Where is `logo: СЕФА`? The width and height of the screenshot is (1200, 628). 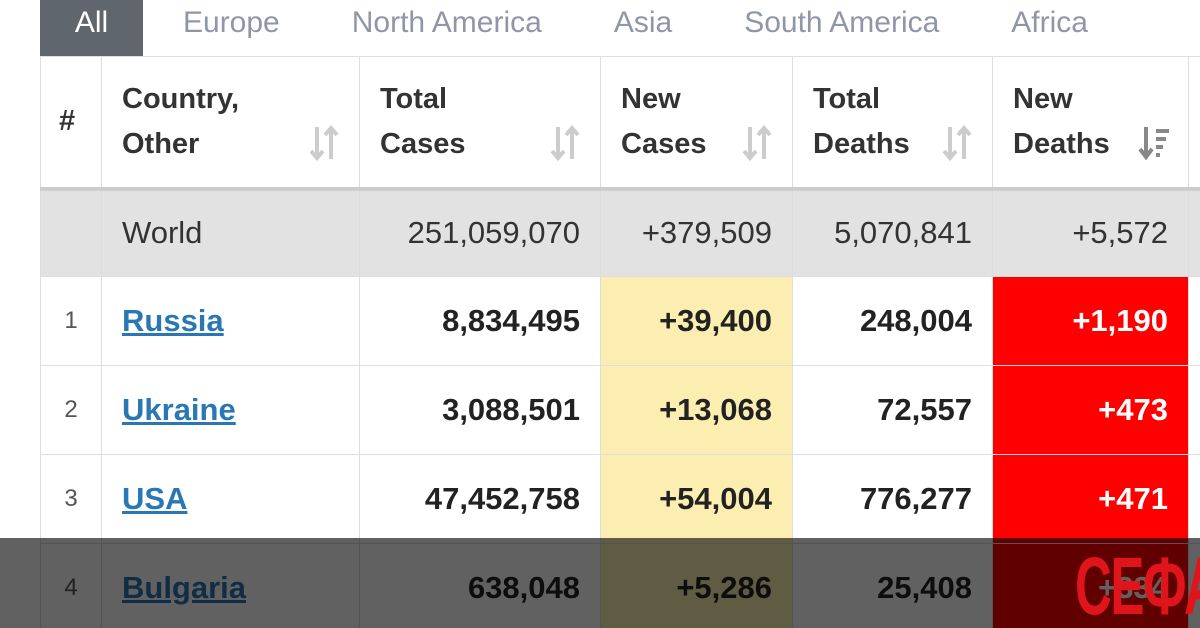
logo: СЕФА is located at coordinates (1137, 584).